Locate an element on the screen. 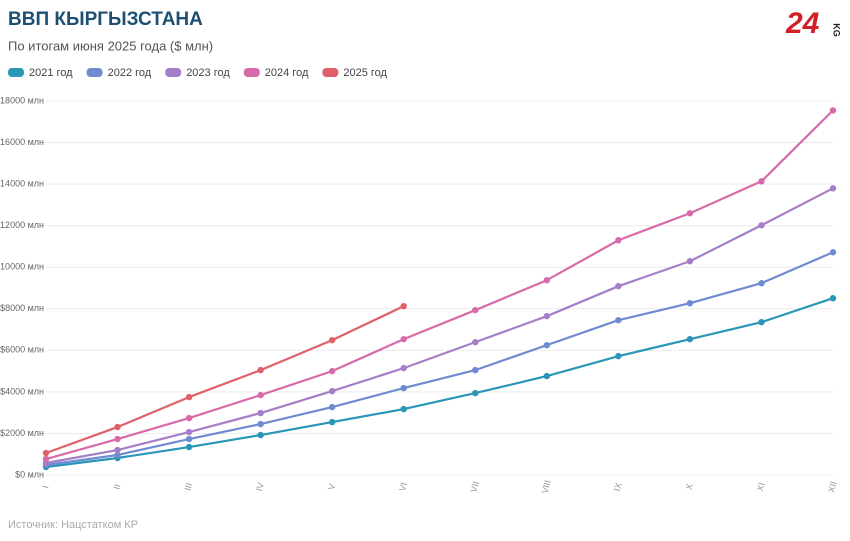 This screenshot has width=850, height=541. y-tick-label: $6000 млн is located at coordinates (22, 350).